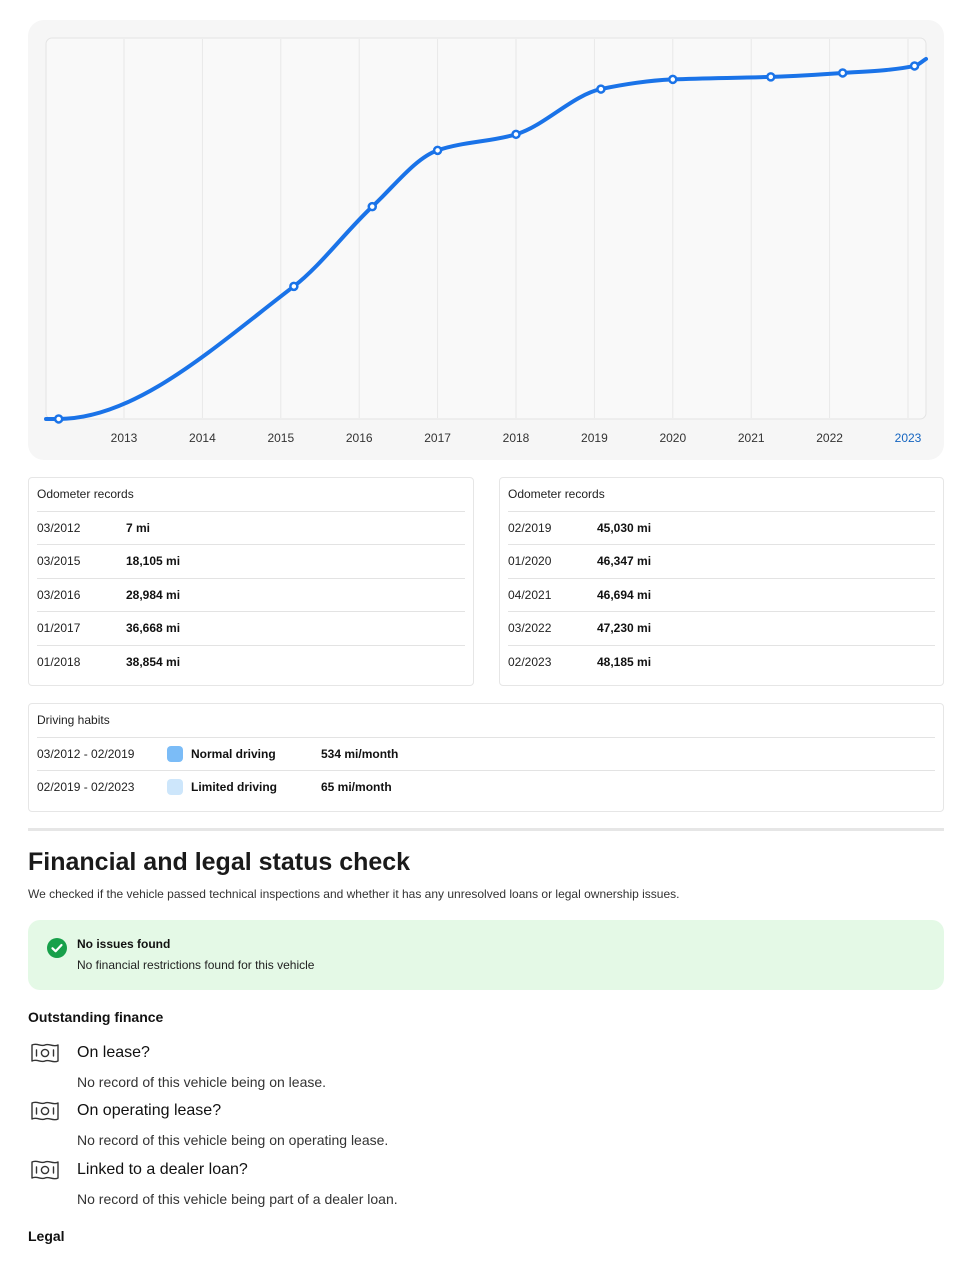 The image size is (972, 1272). I want to click on record-value: 48,185 mi, so click(624, 662).